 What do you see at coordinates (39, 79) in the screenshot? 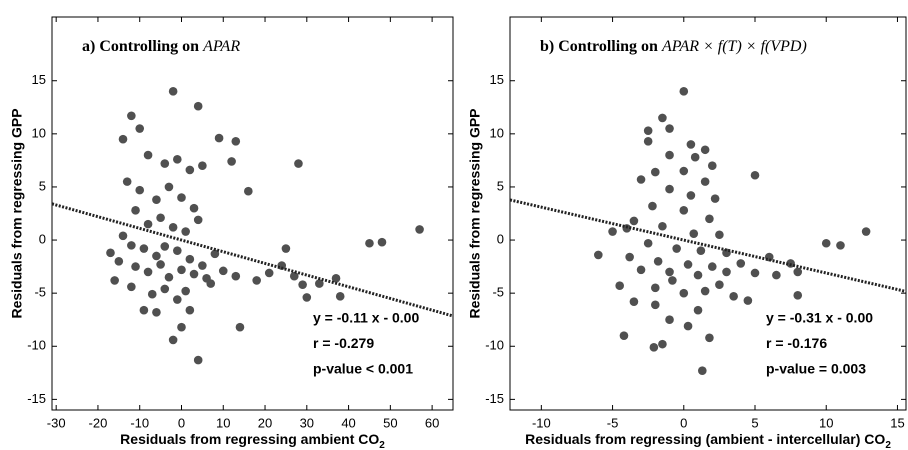
I see `y-tick-label: 15` at bounding box center [39, 79].